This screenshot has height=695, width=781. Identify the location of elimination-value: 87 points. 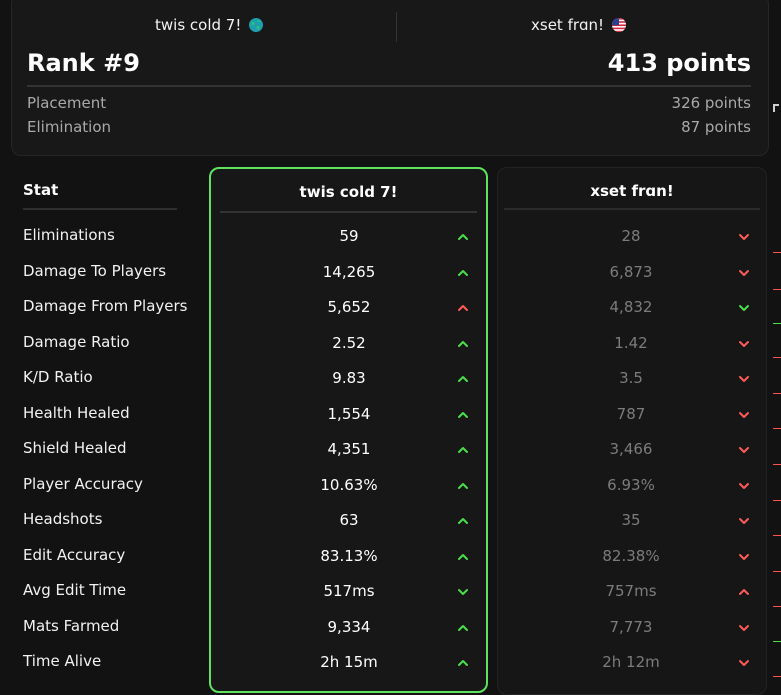
(716, 127).